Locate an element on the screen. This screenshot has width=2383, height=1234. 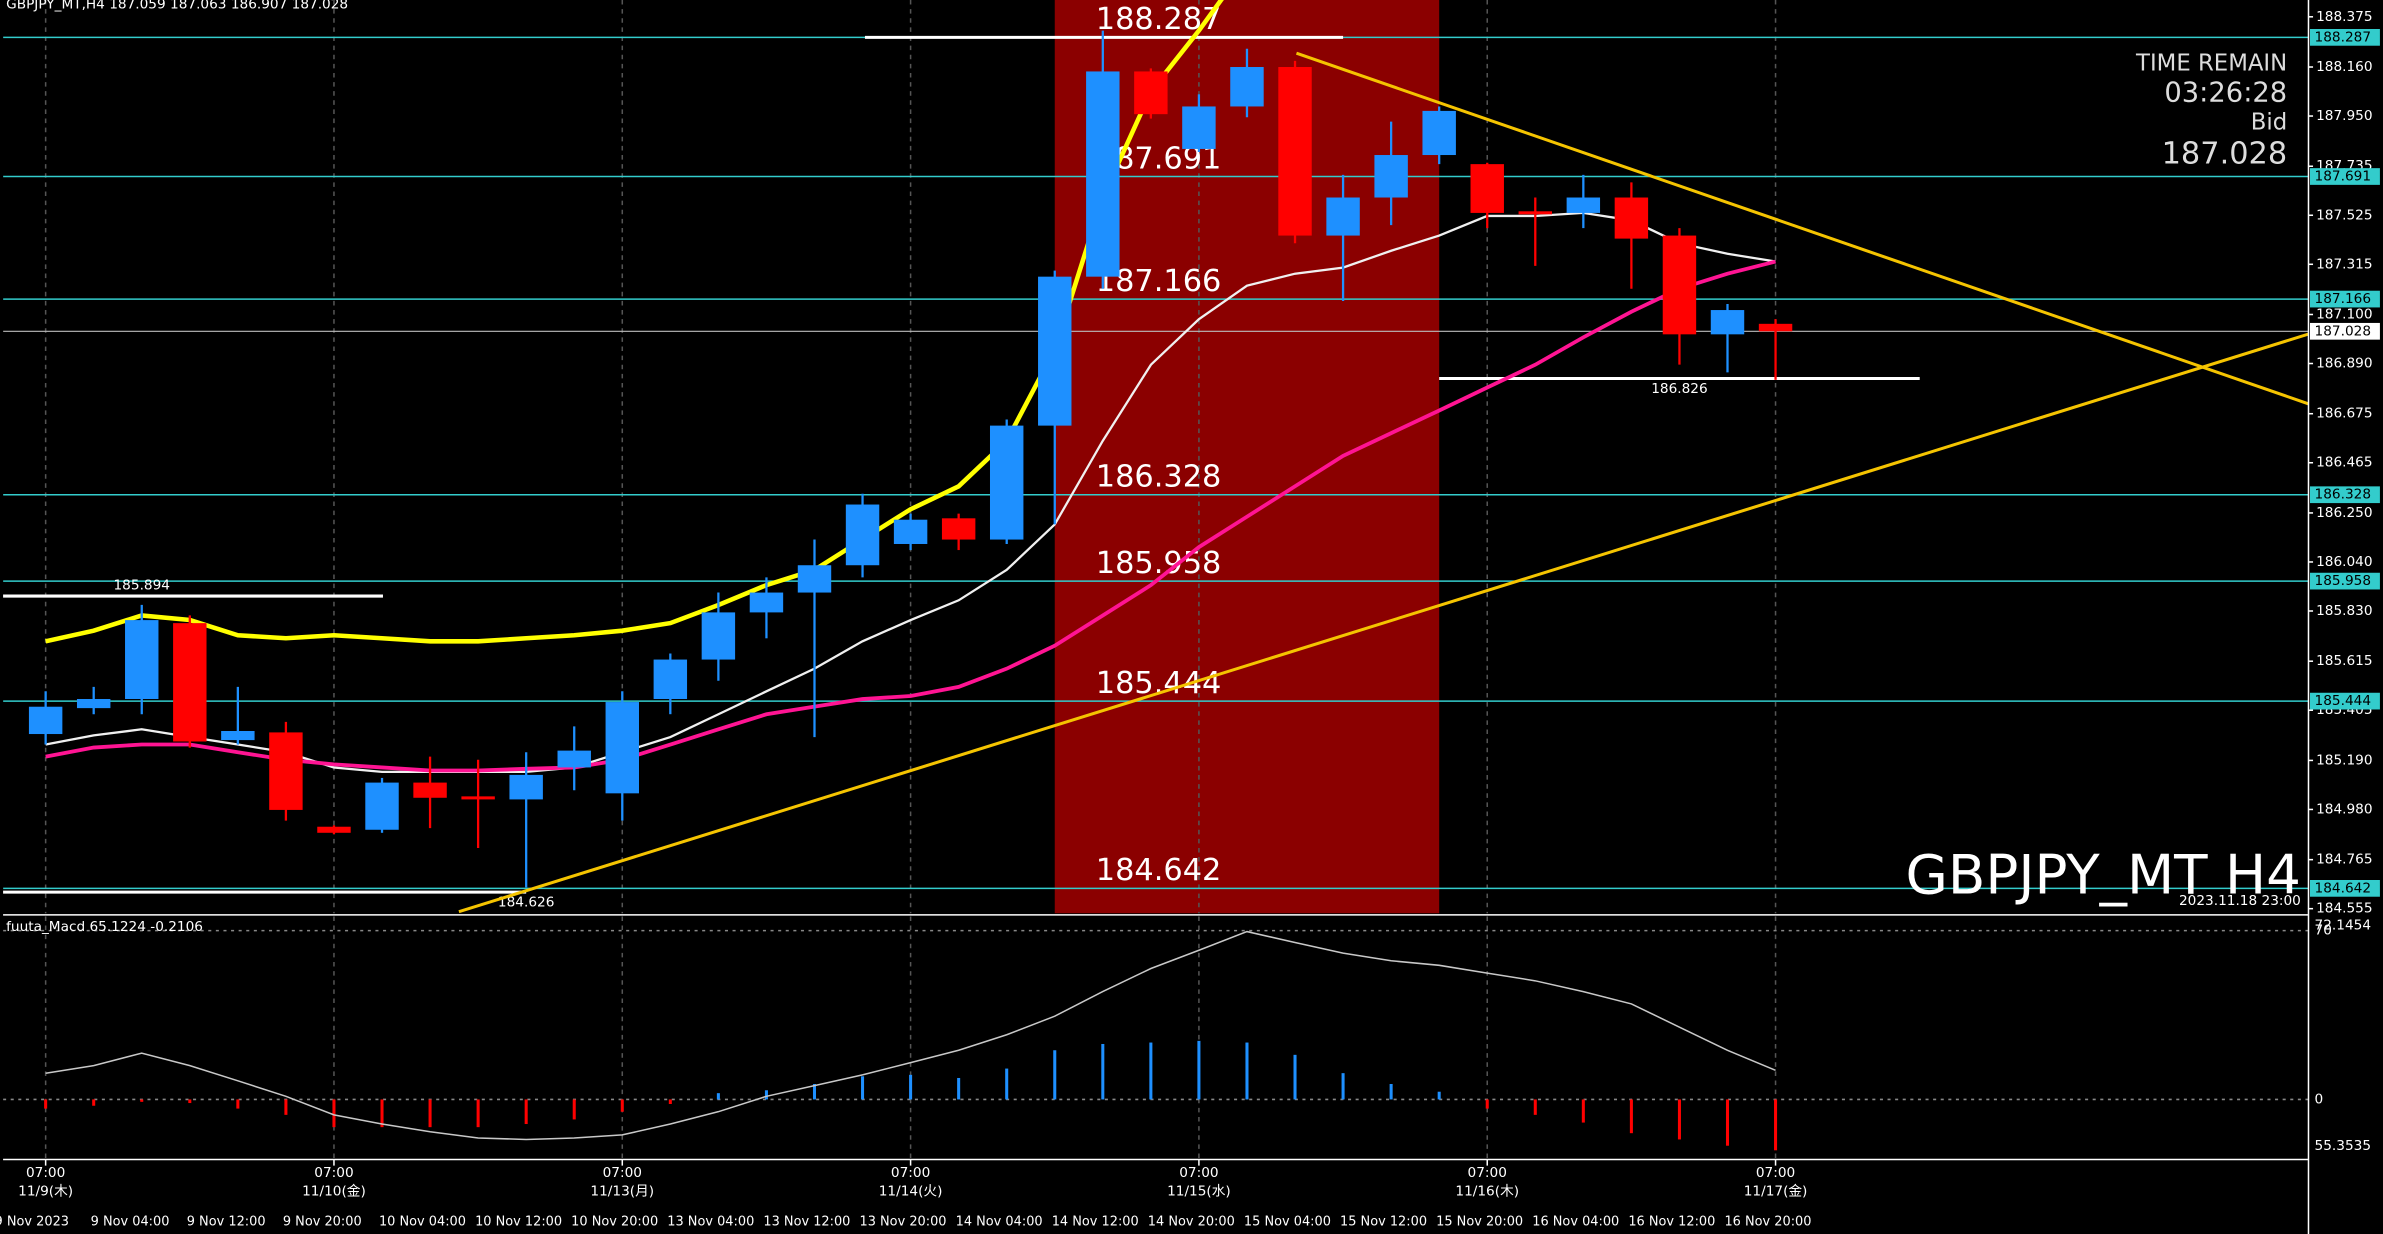
y-tick-label: 184.765 is located at coordinates (2344, 860).